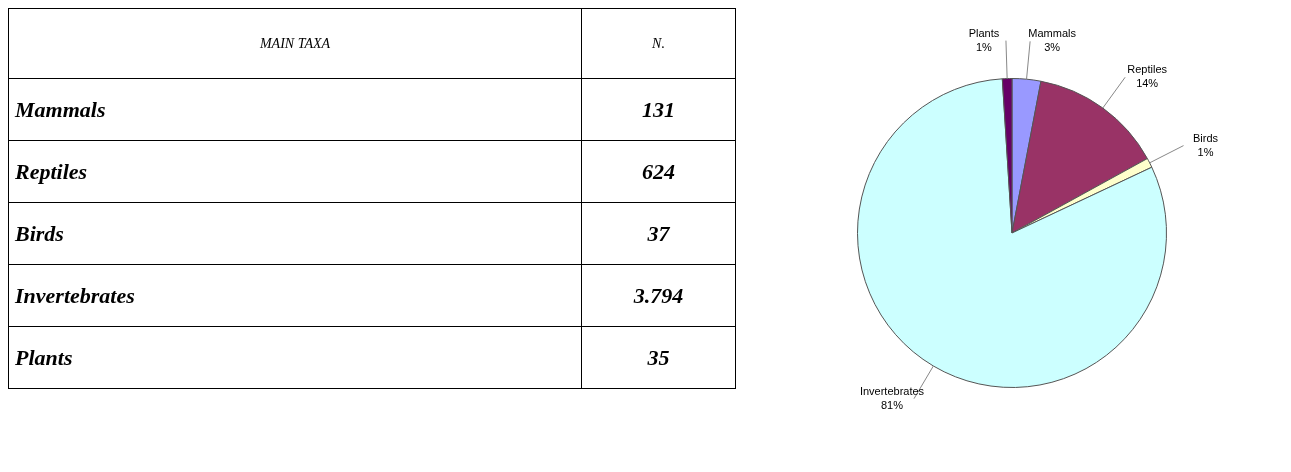 This screenshot has width=1291, height=472. I want to click on text: 37, so click(658, 233).